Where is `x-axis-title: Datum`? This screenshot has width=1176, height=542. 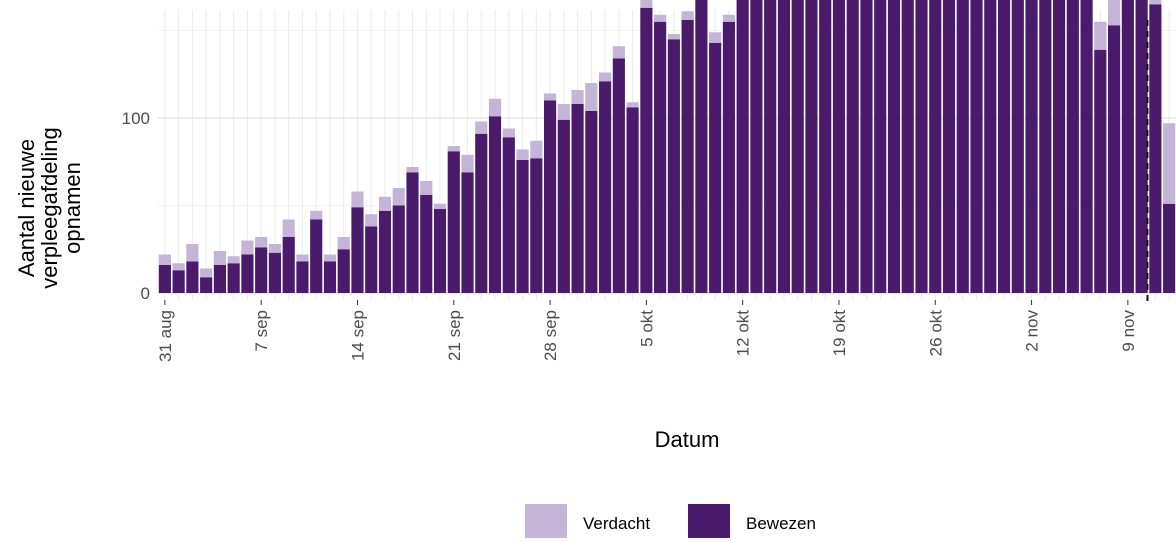
x-axis-title: Datum is located at coordinates (687, 439).